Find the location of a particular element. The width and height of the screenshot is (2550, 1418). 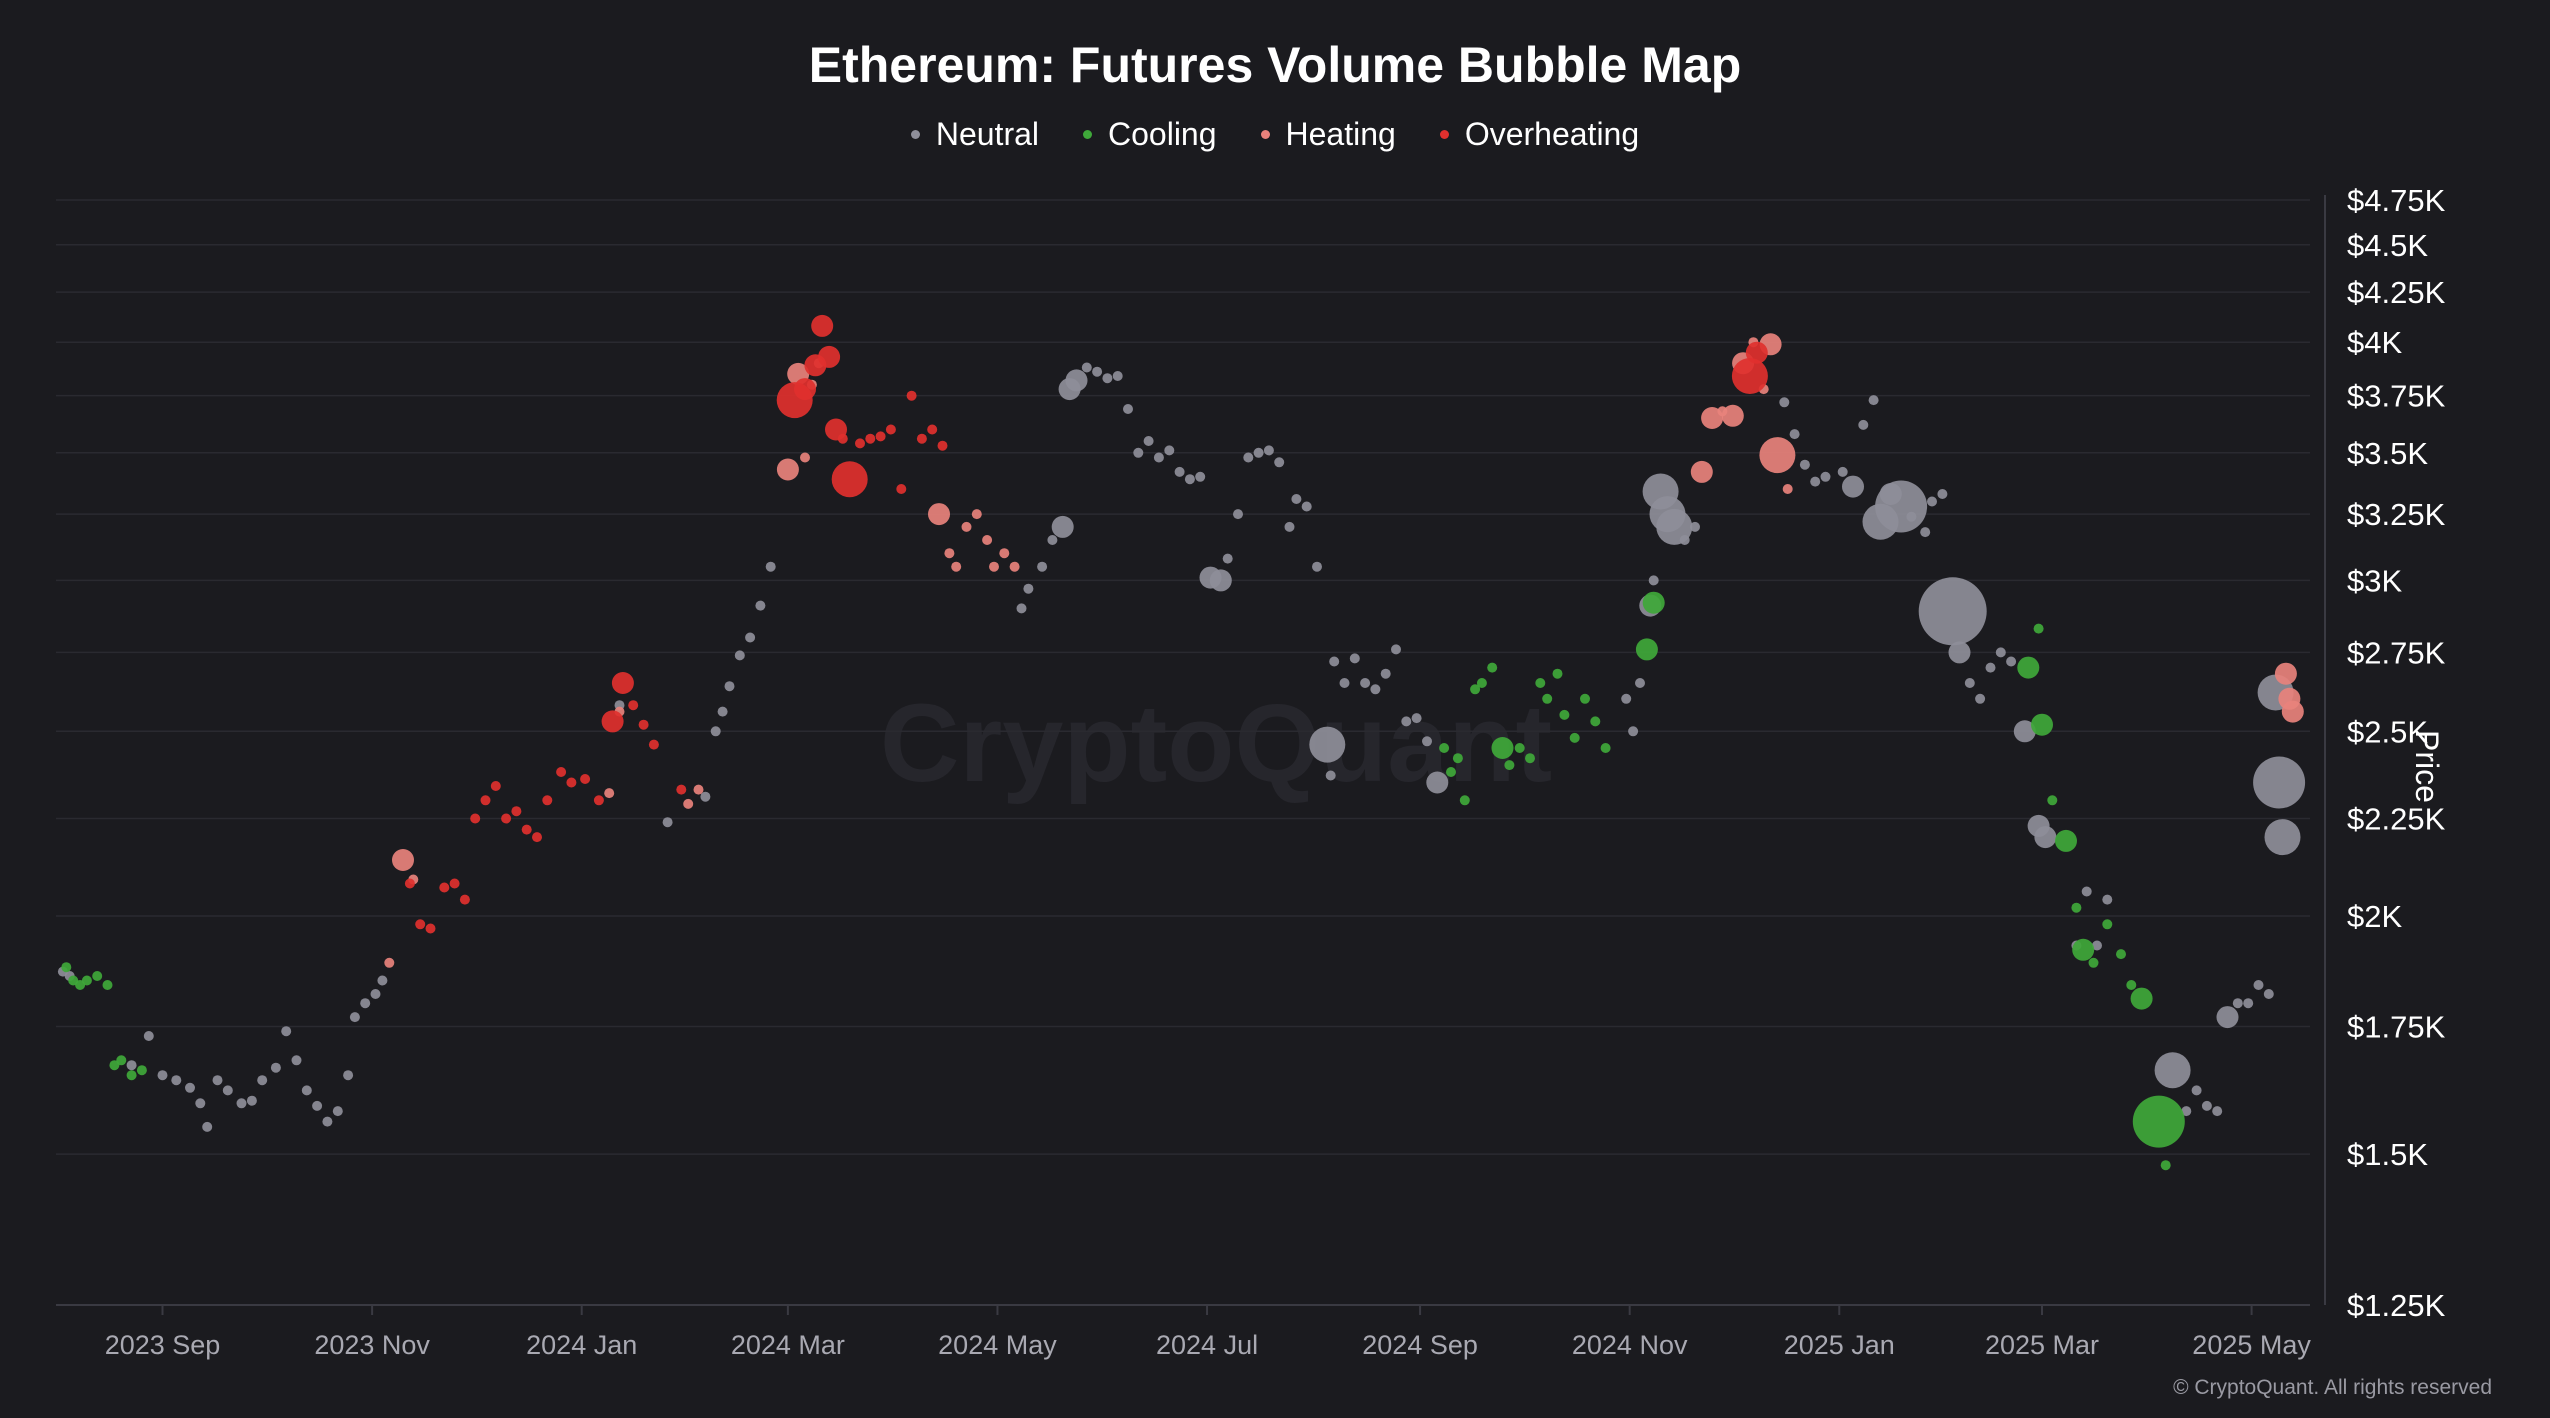

y-tick-label: $2.5K is located at coordinates (2387, 731).